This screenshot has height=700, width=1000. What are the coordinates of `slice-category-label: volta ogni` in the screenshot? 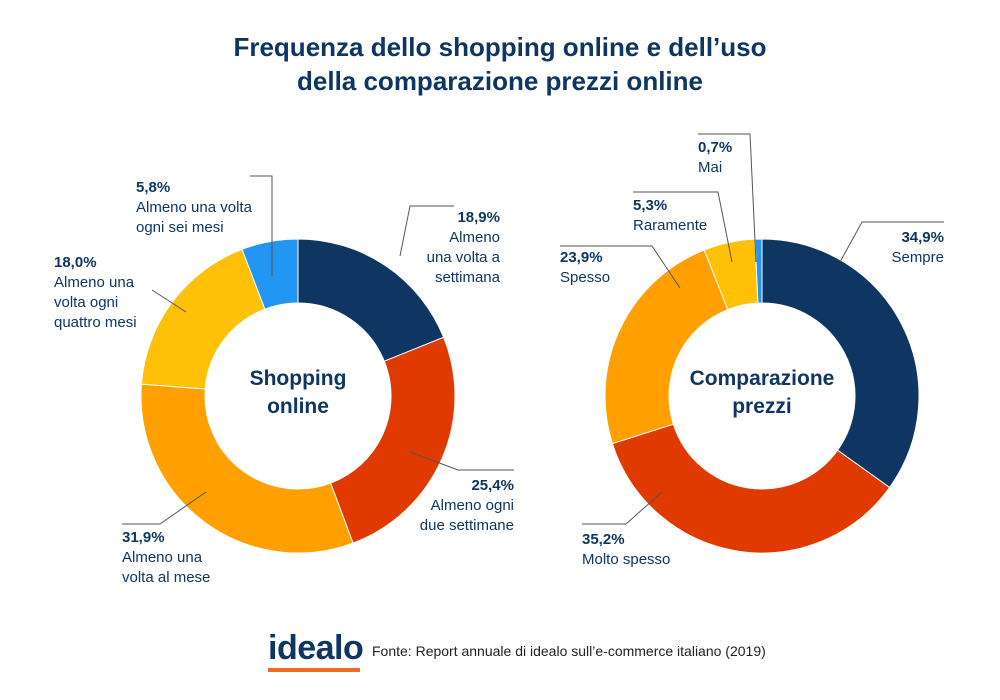 It's located at (86, 302).